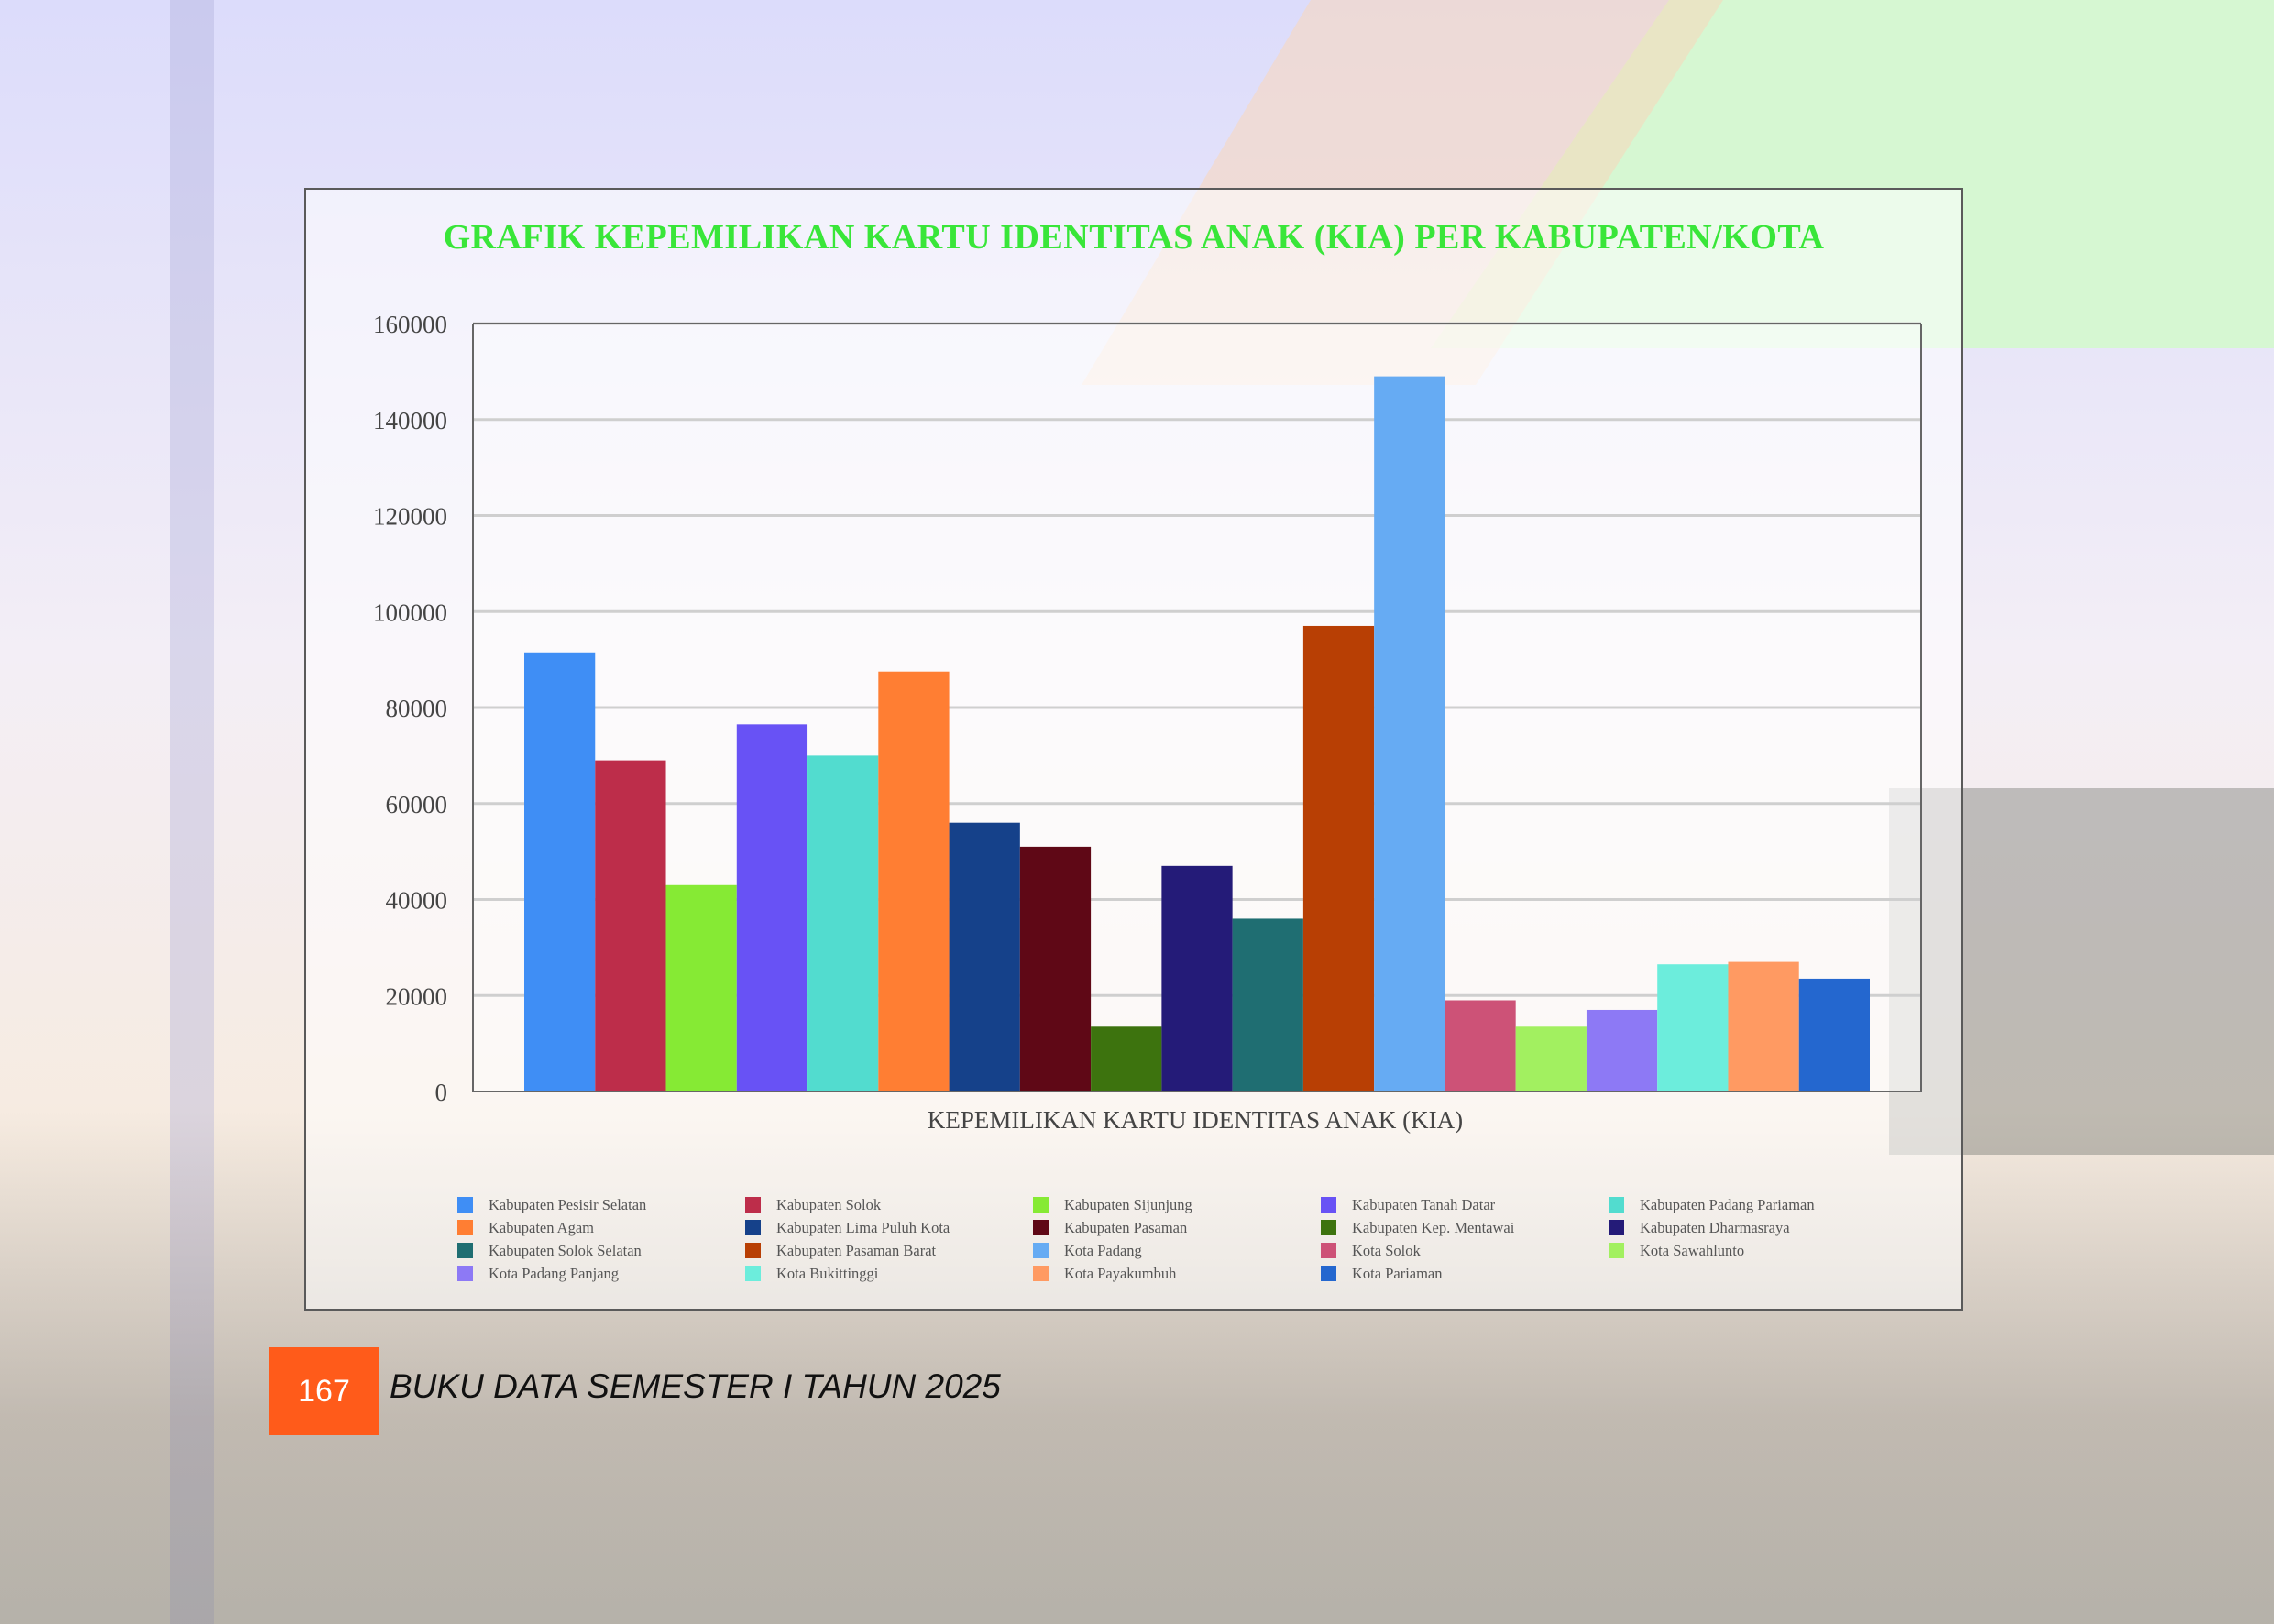  What do you see at coordinates (889, 1204) in the screenshot?
I see `legend-item: Kabupaten Solok` at bounding box center [889, 1204].